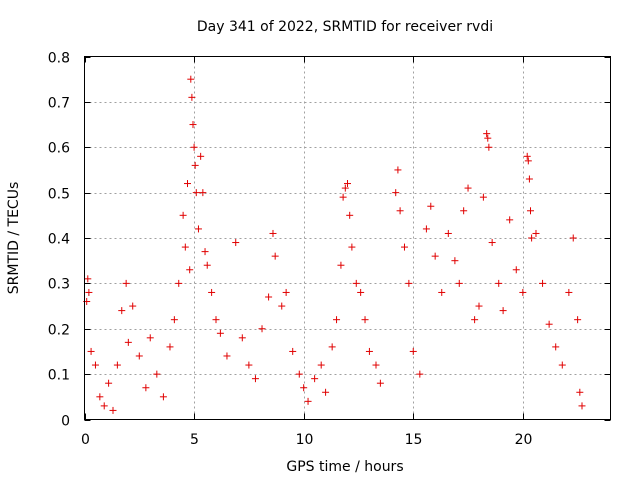 This screenshot has width=640, height=480. Describe the element at coordinates (85, 440) in the screenshot. I see `x-tick-label: 0` at that location.